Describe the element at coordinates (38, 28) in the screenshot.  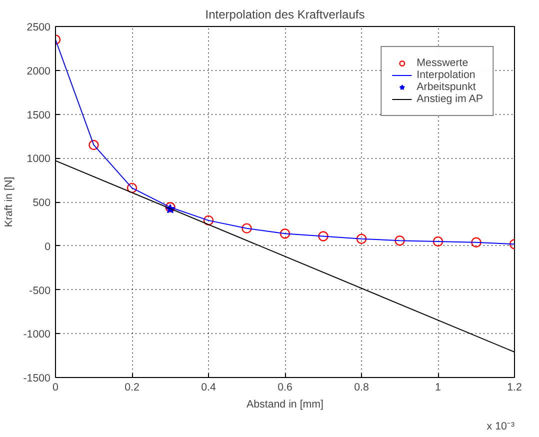
I see `y-tick-label: 2500` at that location.